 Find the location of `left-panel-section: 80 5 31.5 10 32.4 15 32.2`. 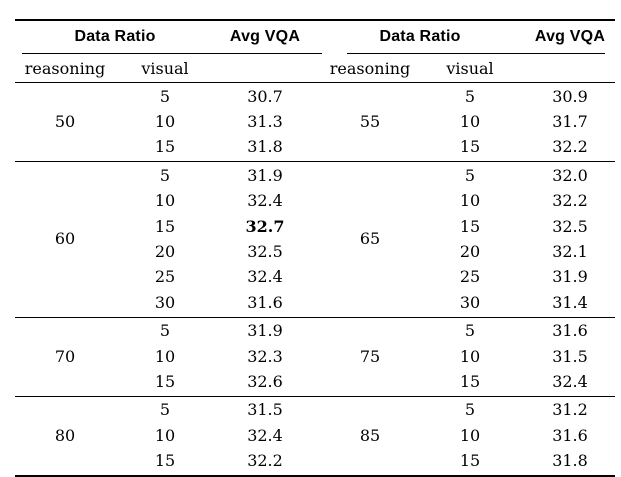

left-panel-section: 80 5 31.5 10 32.4 15 32.2 is located at coordinates (165, 436).